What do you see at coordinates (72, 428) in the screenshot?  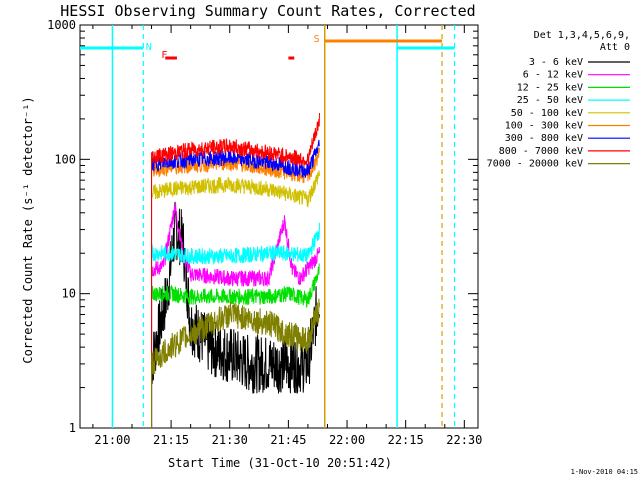 I see `y-tick-label: 1` at bounding box center [72, 428].